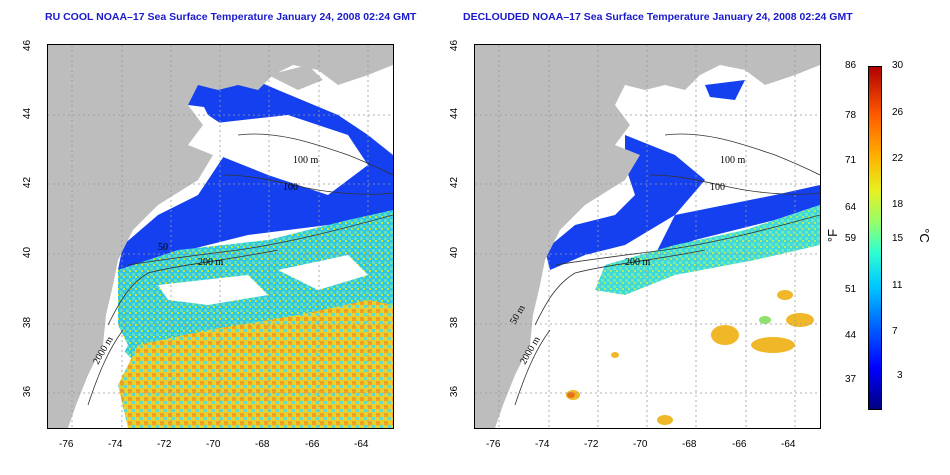 Image resolution: width=950 pixels, height=475 pixels. What do you see at coordinates (924, 235) in the screenshot?
I see `celsius-unit-label: °C` at bounding box center [924, 235].